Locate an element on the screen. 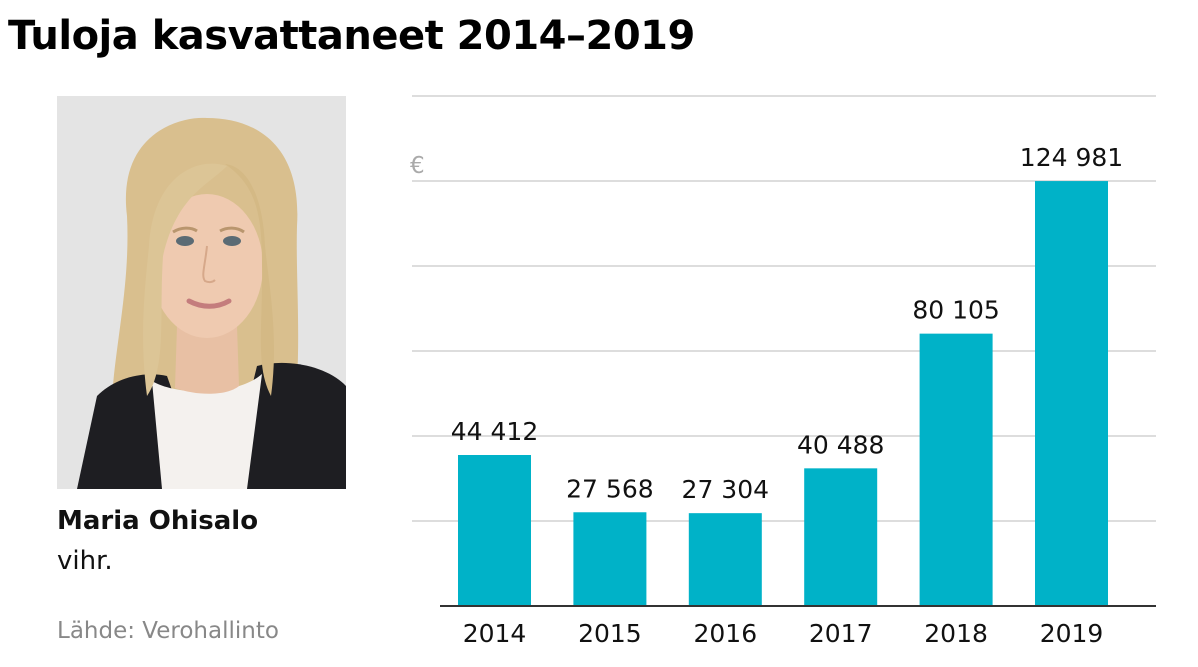 The height and width of the screenshot is (667, 1198). unit-label: € is located at coordinates (417, 166).